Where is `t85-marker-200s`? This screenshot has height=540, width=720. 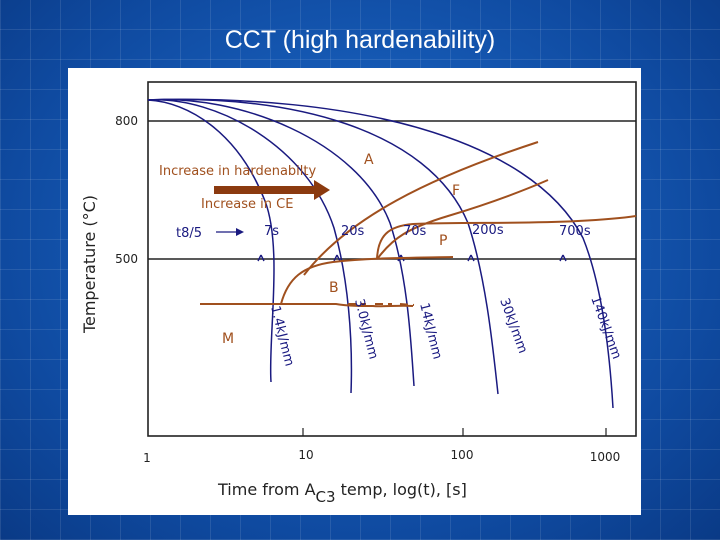 t85-marker-200s is located at coordinates (471, 258).